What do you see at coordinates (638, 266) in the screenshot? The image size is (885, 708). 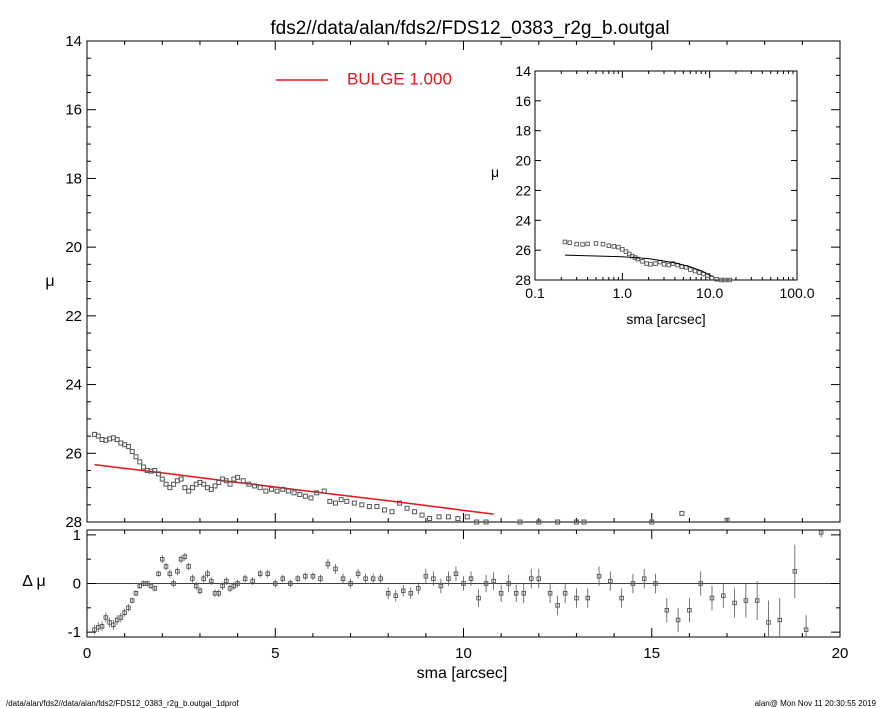 I see `inset-model-curve` at bounding box center [638, 266].